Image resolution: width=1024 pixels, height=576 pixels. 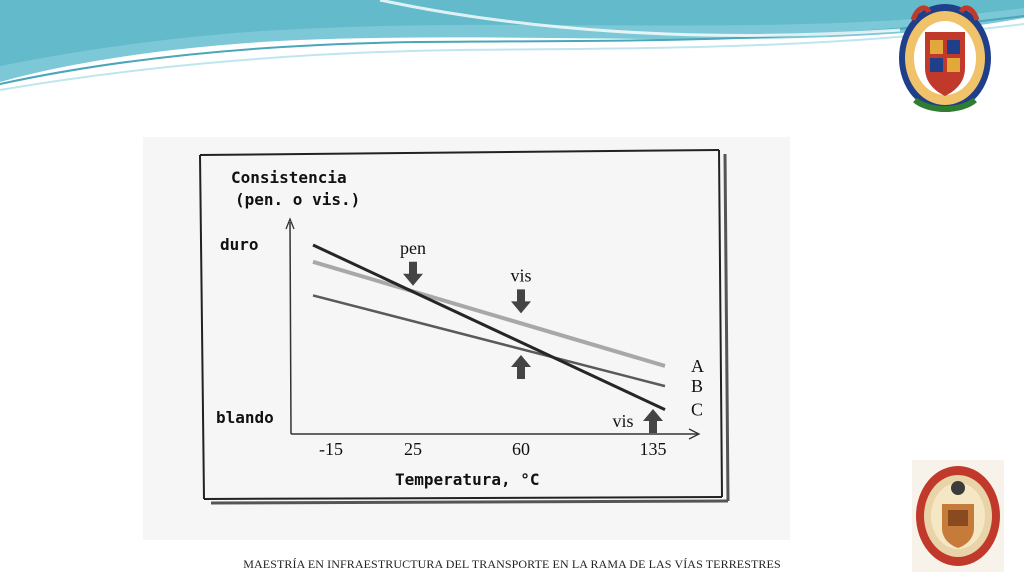 What do you see at coordinates (697, 410) in the screenshot?
I see `series-label-C: C` at bounding box center [697, 410].